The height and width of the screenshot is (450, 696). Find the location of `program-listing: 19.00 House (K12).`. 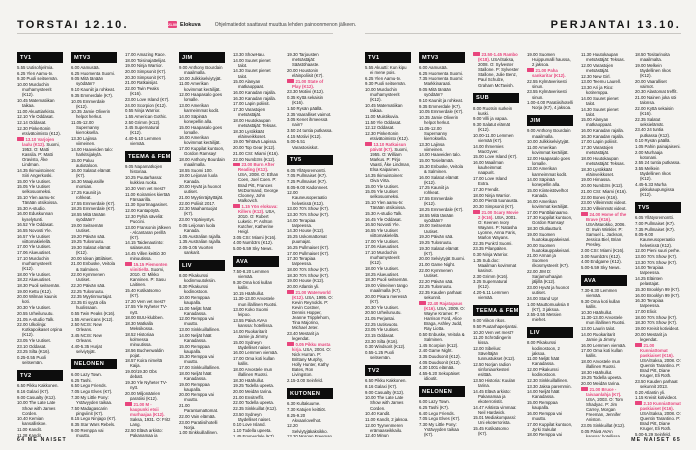

program-listing: 19.00 House (K12). is located at coordinates (306, 281).